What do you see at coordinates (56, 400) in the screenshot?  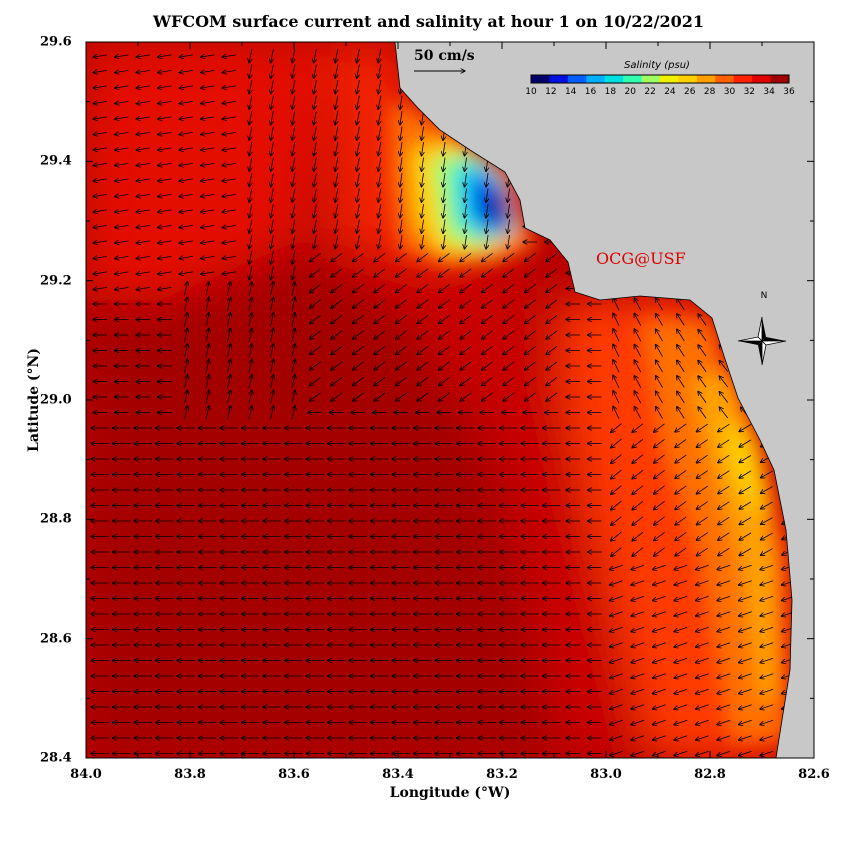 I see `y-tick-label: 29.0` at bounding box center [56, 400].